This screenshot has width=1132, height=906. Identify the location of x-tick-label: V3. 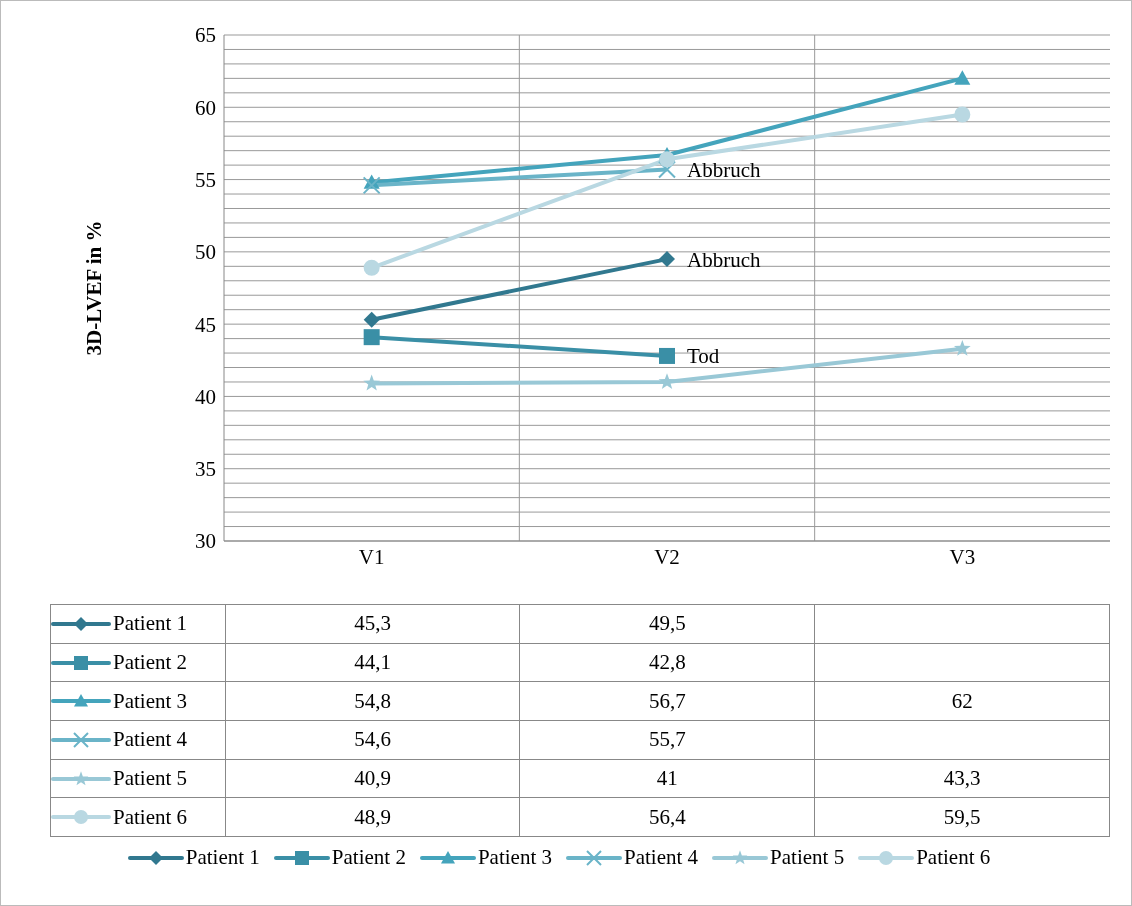
(962, 556).